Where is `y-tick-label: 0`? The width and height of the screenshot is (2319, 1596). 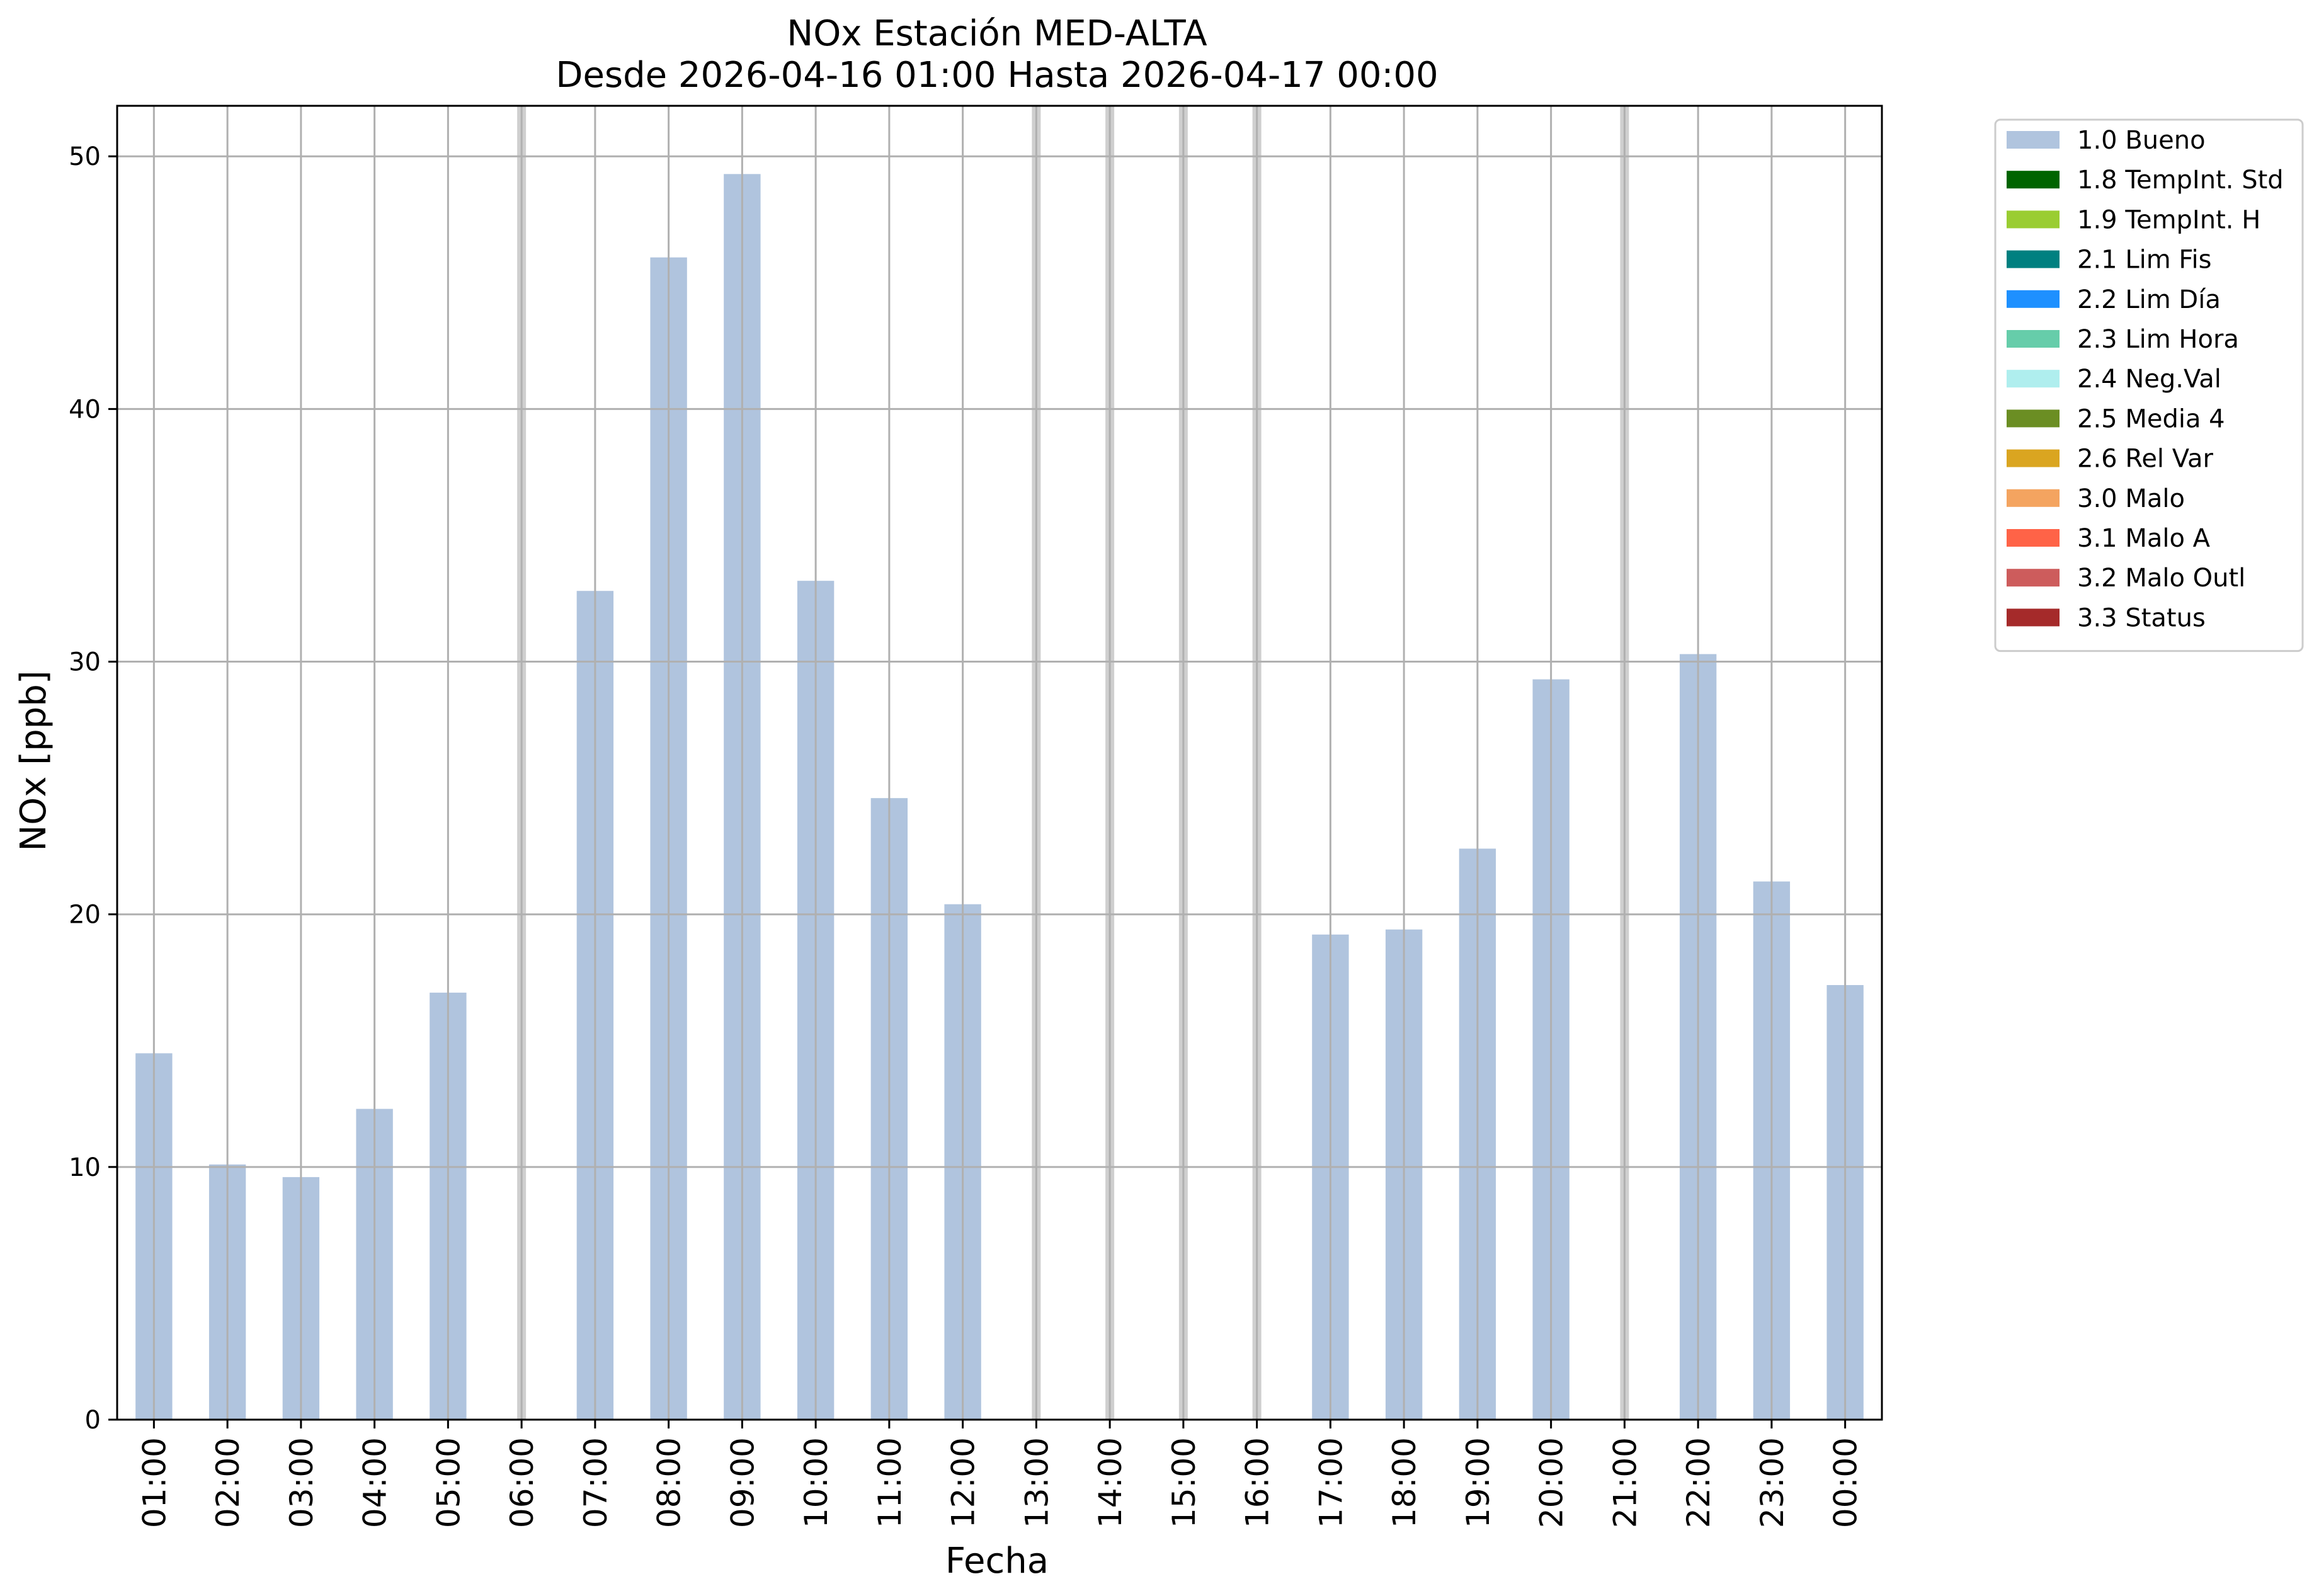 y-tick-label: 0 is located at coordinates (93, 1420).